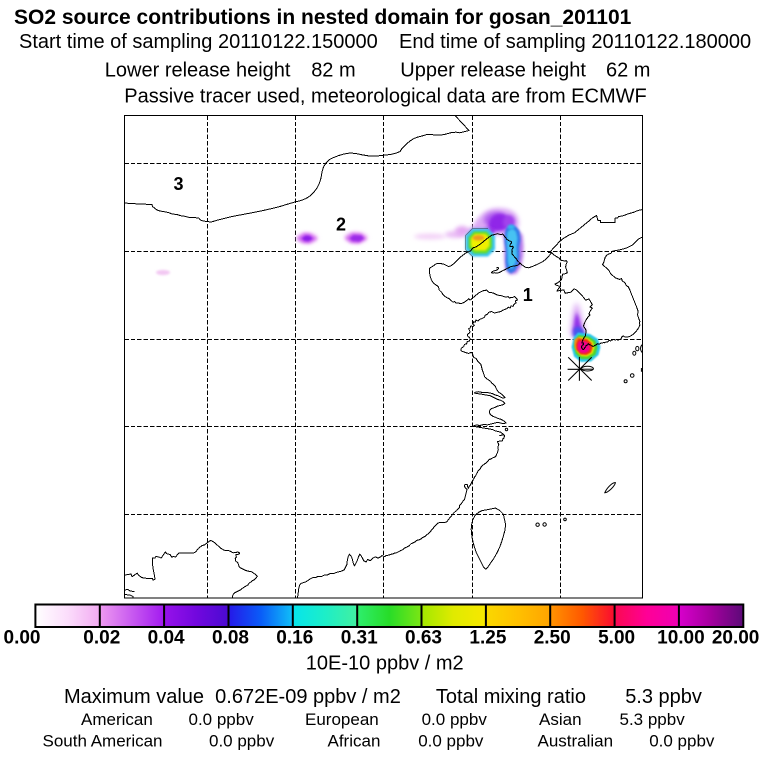 The width and height of the screenshot is (768, 768). What do you see at coordinates (487, 638) in the screenshot?
I see `svg-text: 1.25` at bounding box center [487, 638].